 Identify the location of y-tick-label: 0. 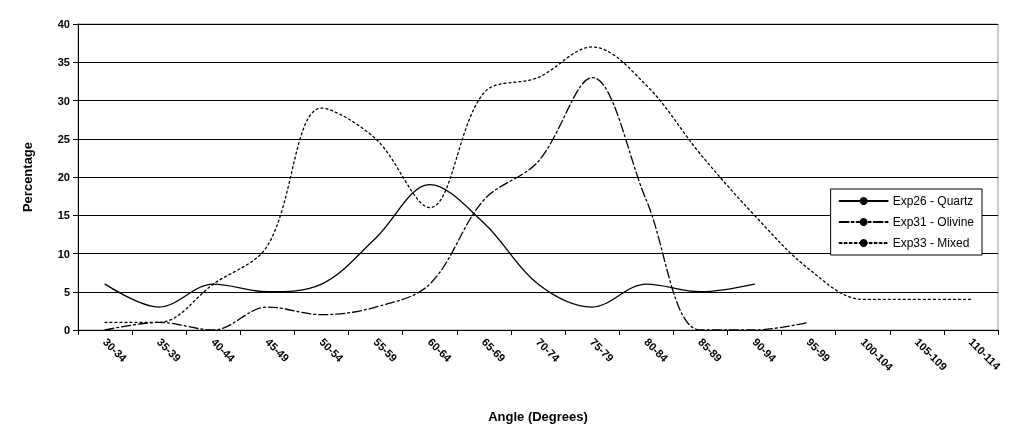
(66, 330).